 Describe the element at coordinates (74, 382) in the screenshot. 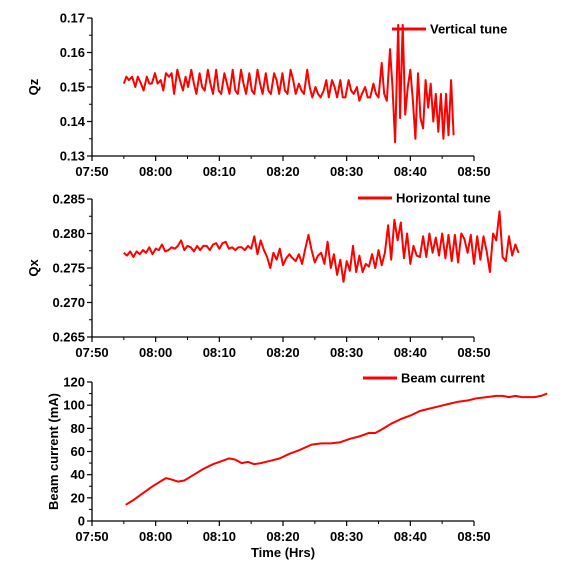

I see `y-tick-label: 120` at that location.